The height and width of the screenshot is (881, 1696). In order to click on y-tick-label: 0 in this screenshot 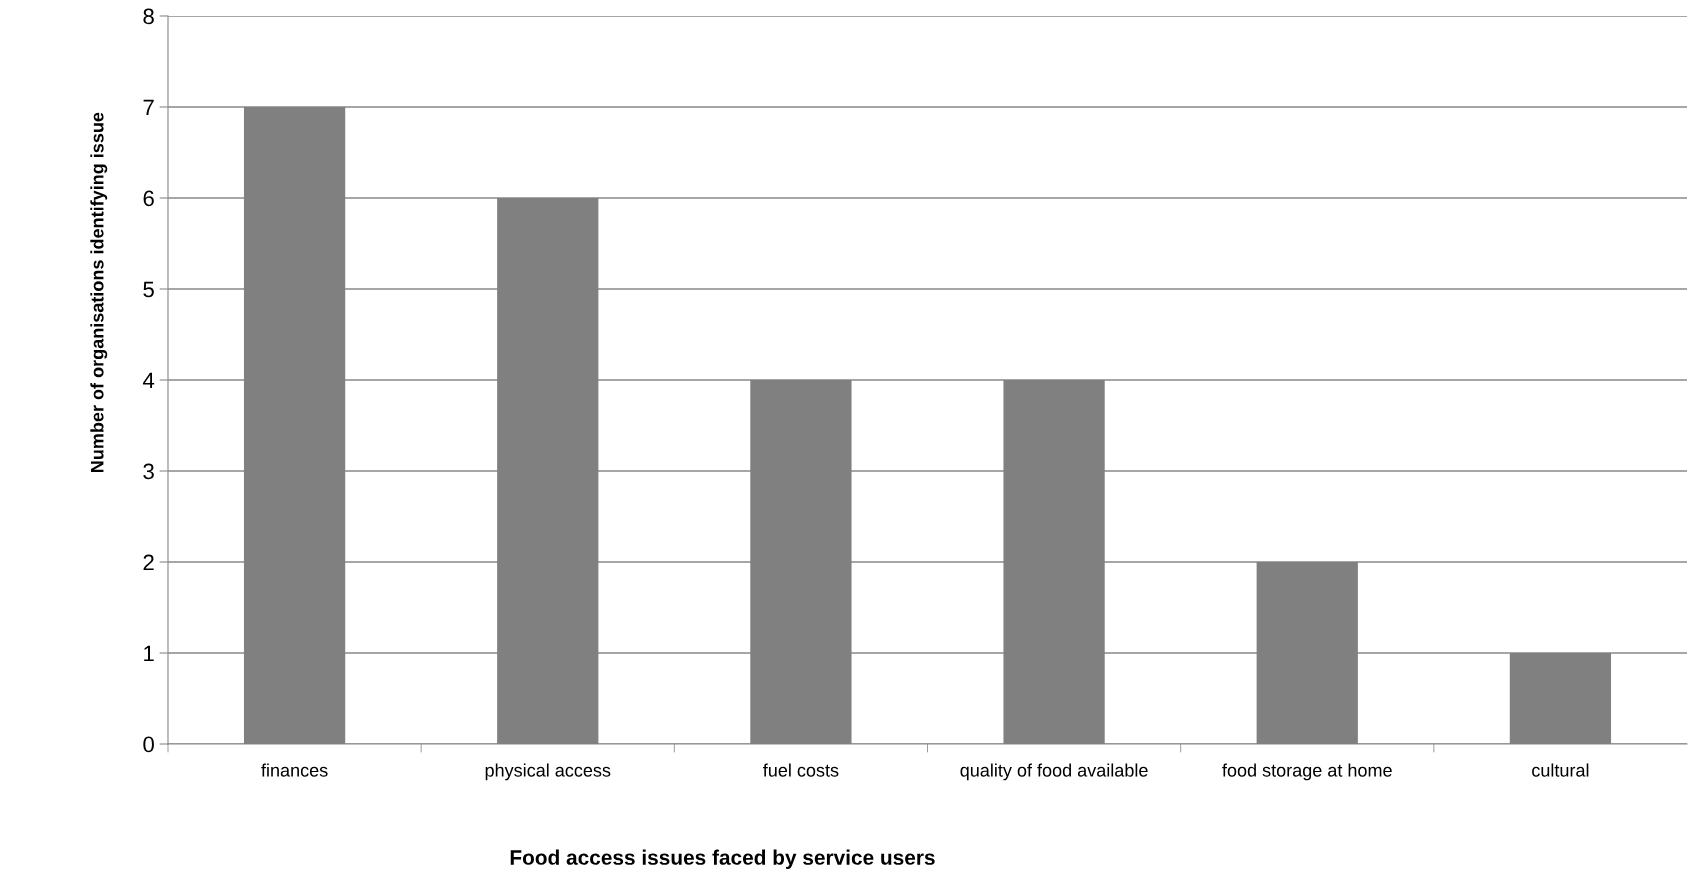, I will do `click(148, 744)`.